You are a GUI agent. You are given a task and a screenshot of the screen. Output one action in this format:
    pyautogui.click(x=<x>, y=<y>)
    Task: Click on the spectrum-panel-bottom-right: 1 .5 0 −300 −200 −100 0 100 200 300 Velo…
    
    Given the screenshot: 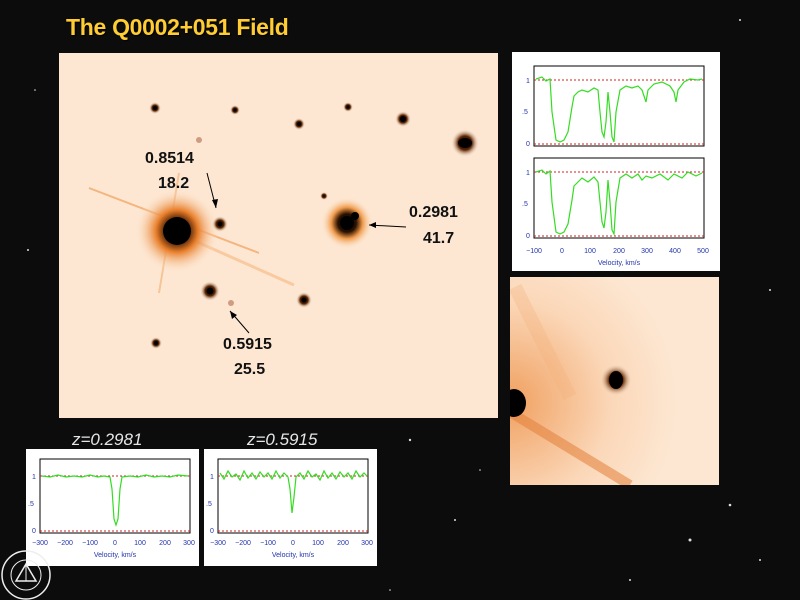 What is the action you would take?
    pyautogui.click(x=290, y=507)
    